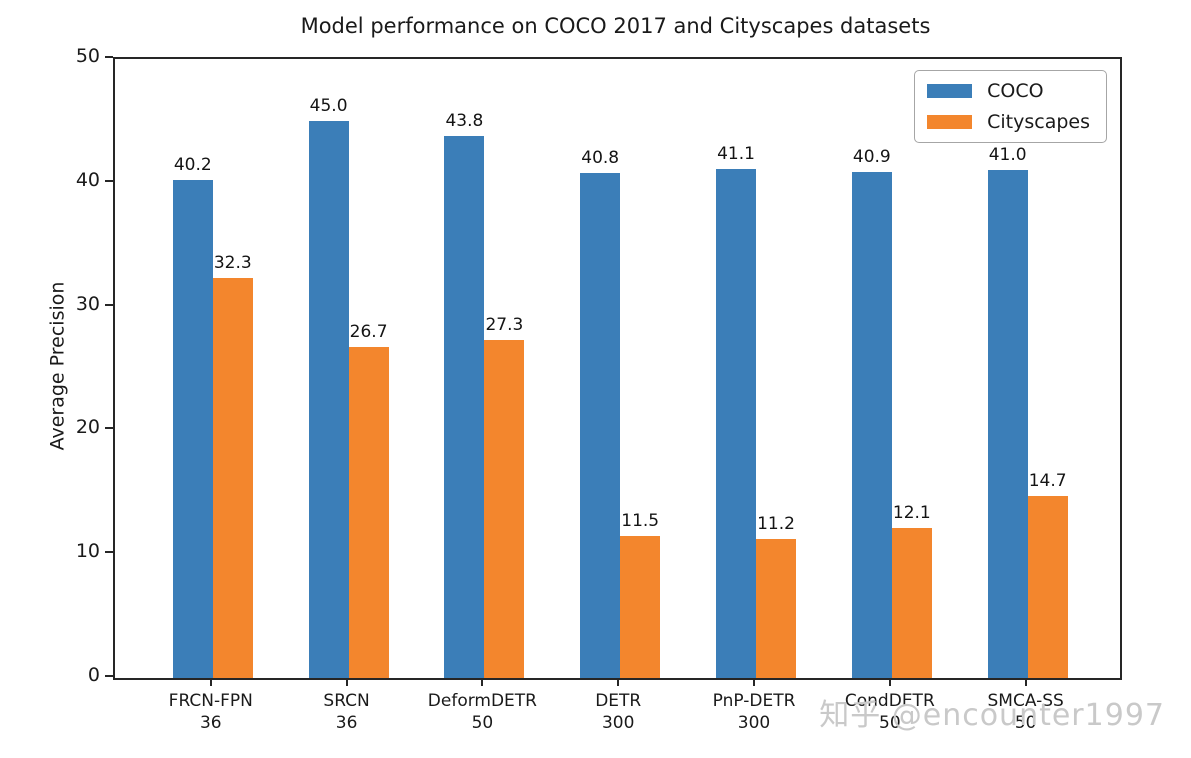 This screenshot has height=758, width=1191. What do you see at coordinates (889, 712) in the screenshot?
I see `x-tick-label-conddetr: CondDETR 50` at bounding box center [889, 712].